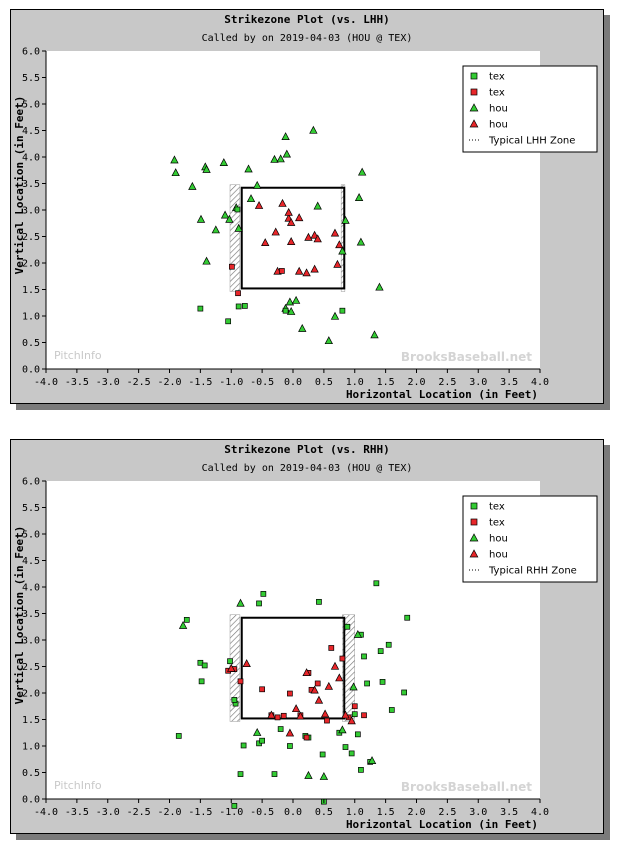  What do you see at coordinates (31, 78) in the screenshot?
I see `y-tick-label: 5.5` at bounding box center [31, 78].